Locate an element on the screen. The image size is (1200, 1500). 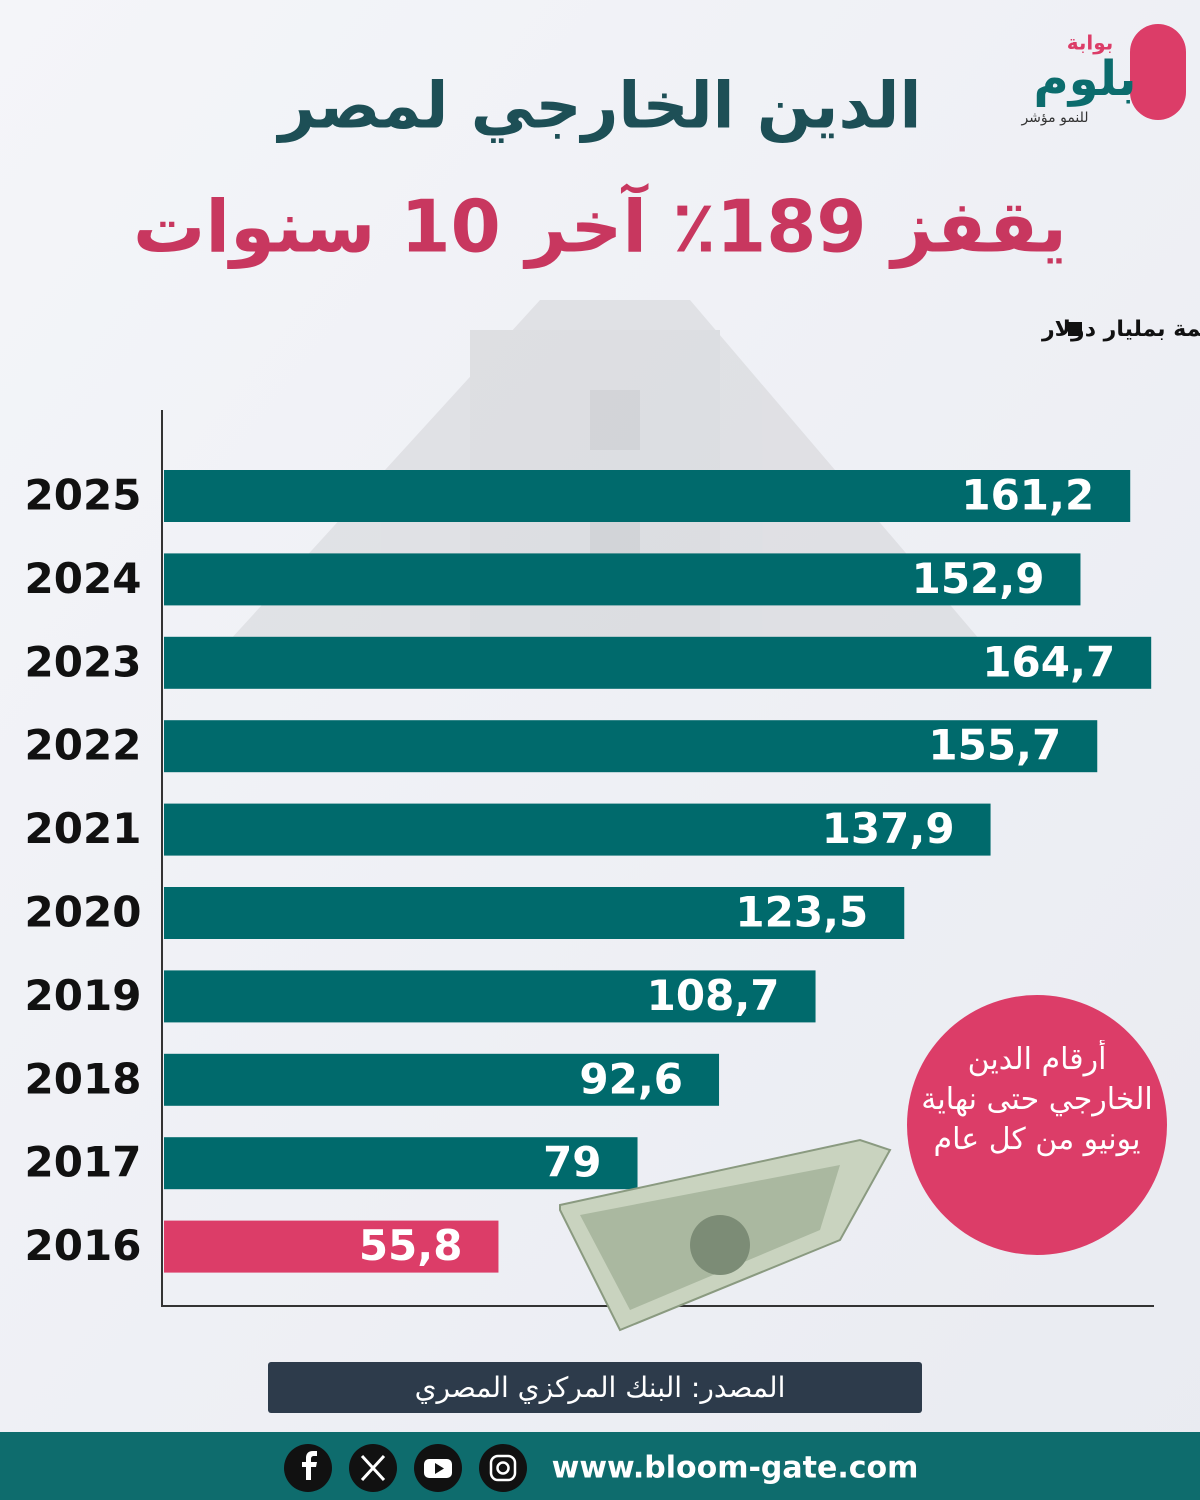
y-tick-label: 2018 is located at coordinates (83, 1078).